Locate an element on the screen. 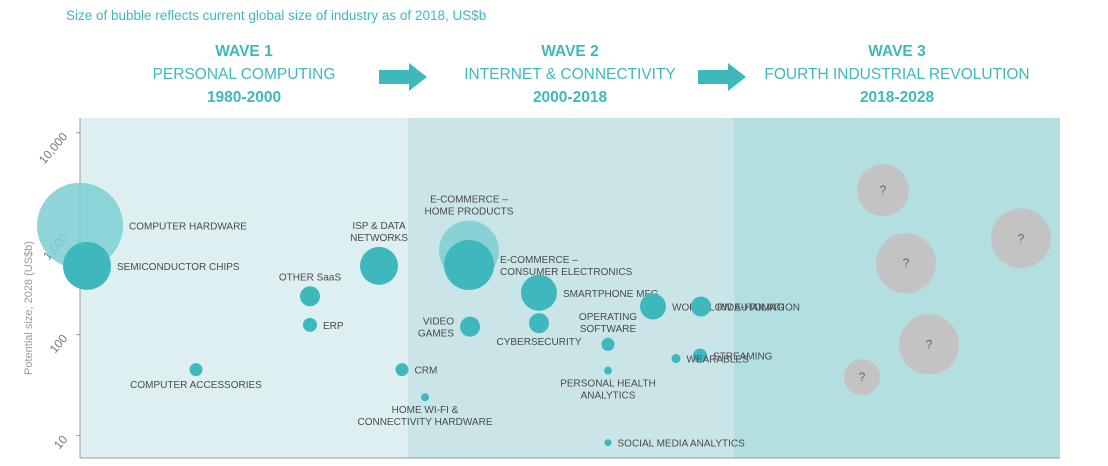 This screenshot has height=466, width=1108. bubble-semiconductor-chips is located at coordinates (87, 265).